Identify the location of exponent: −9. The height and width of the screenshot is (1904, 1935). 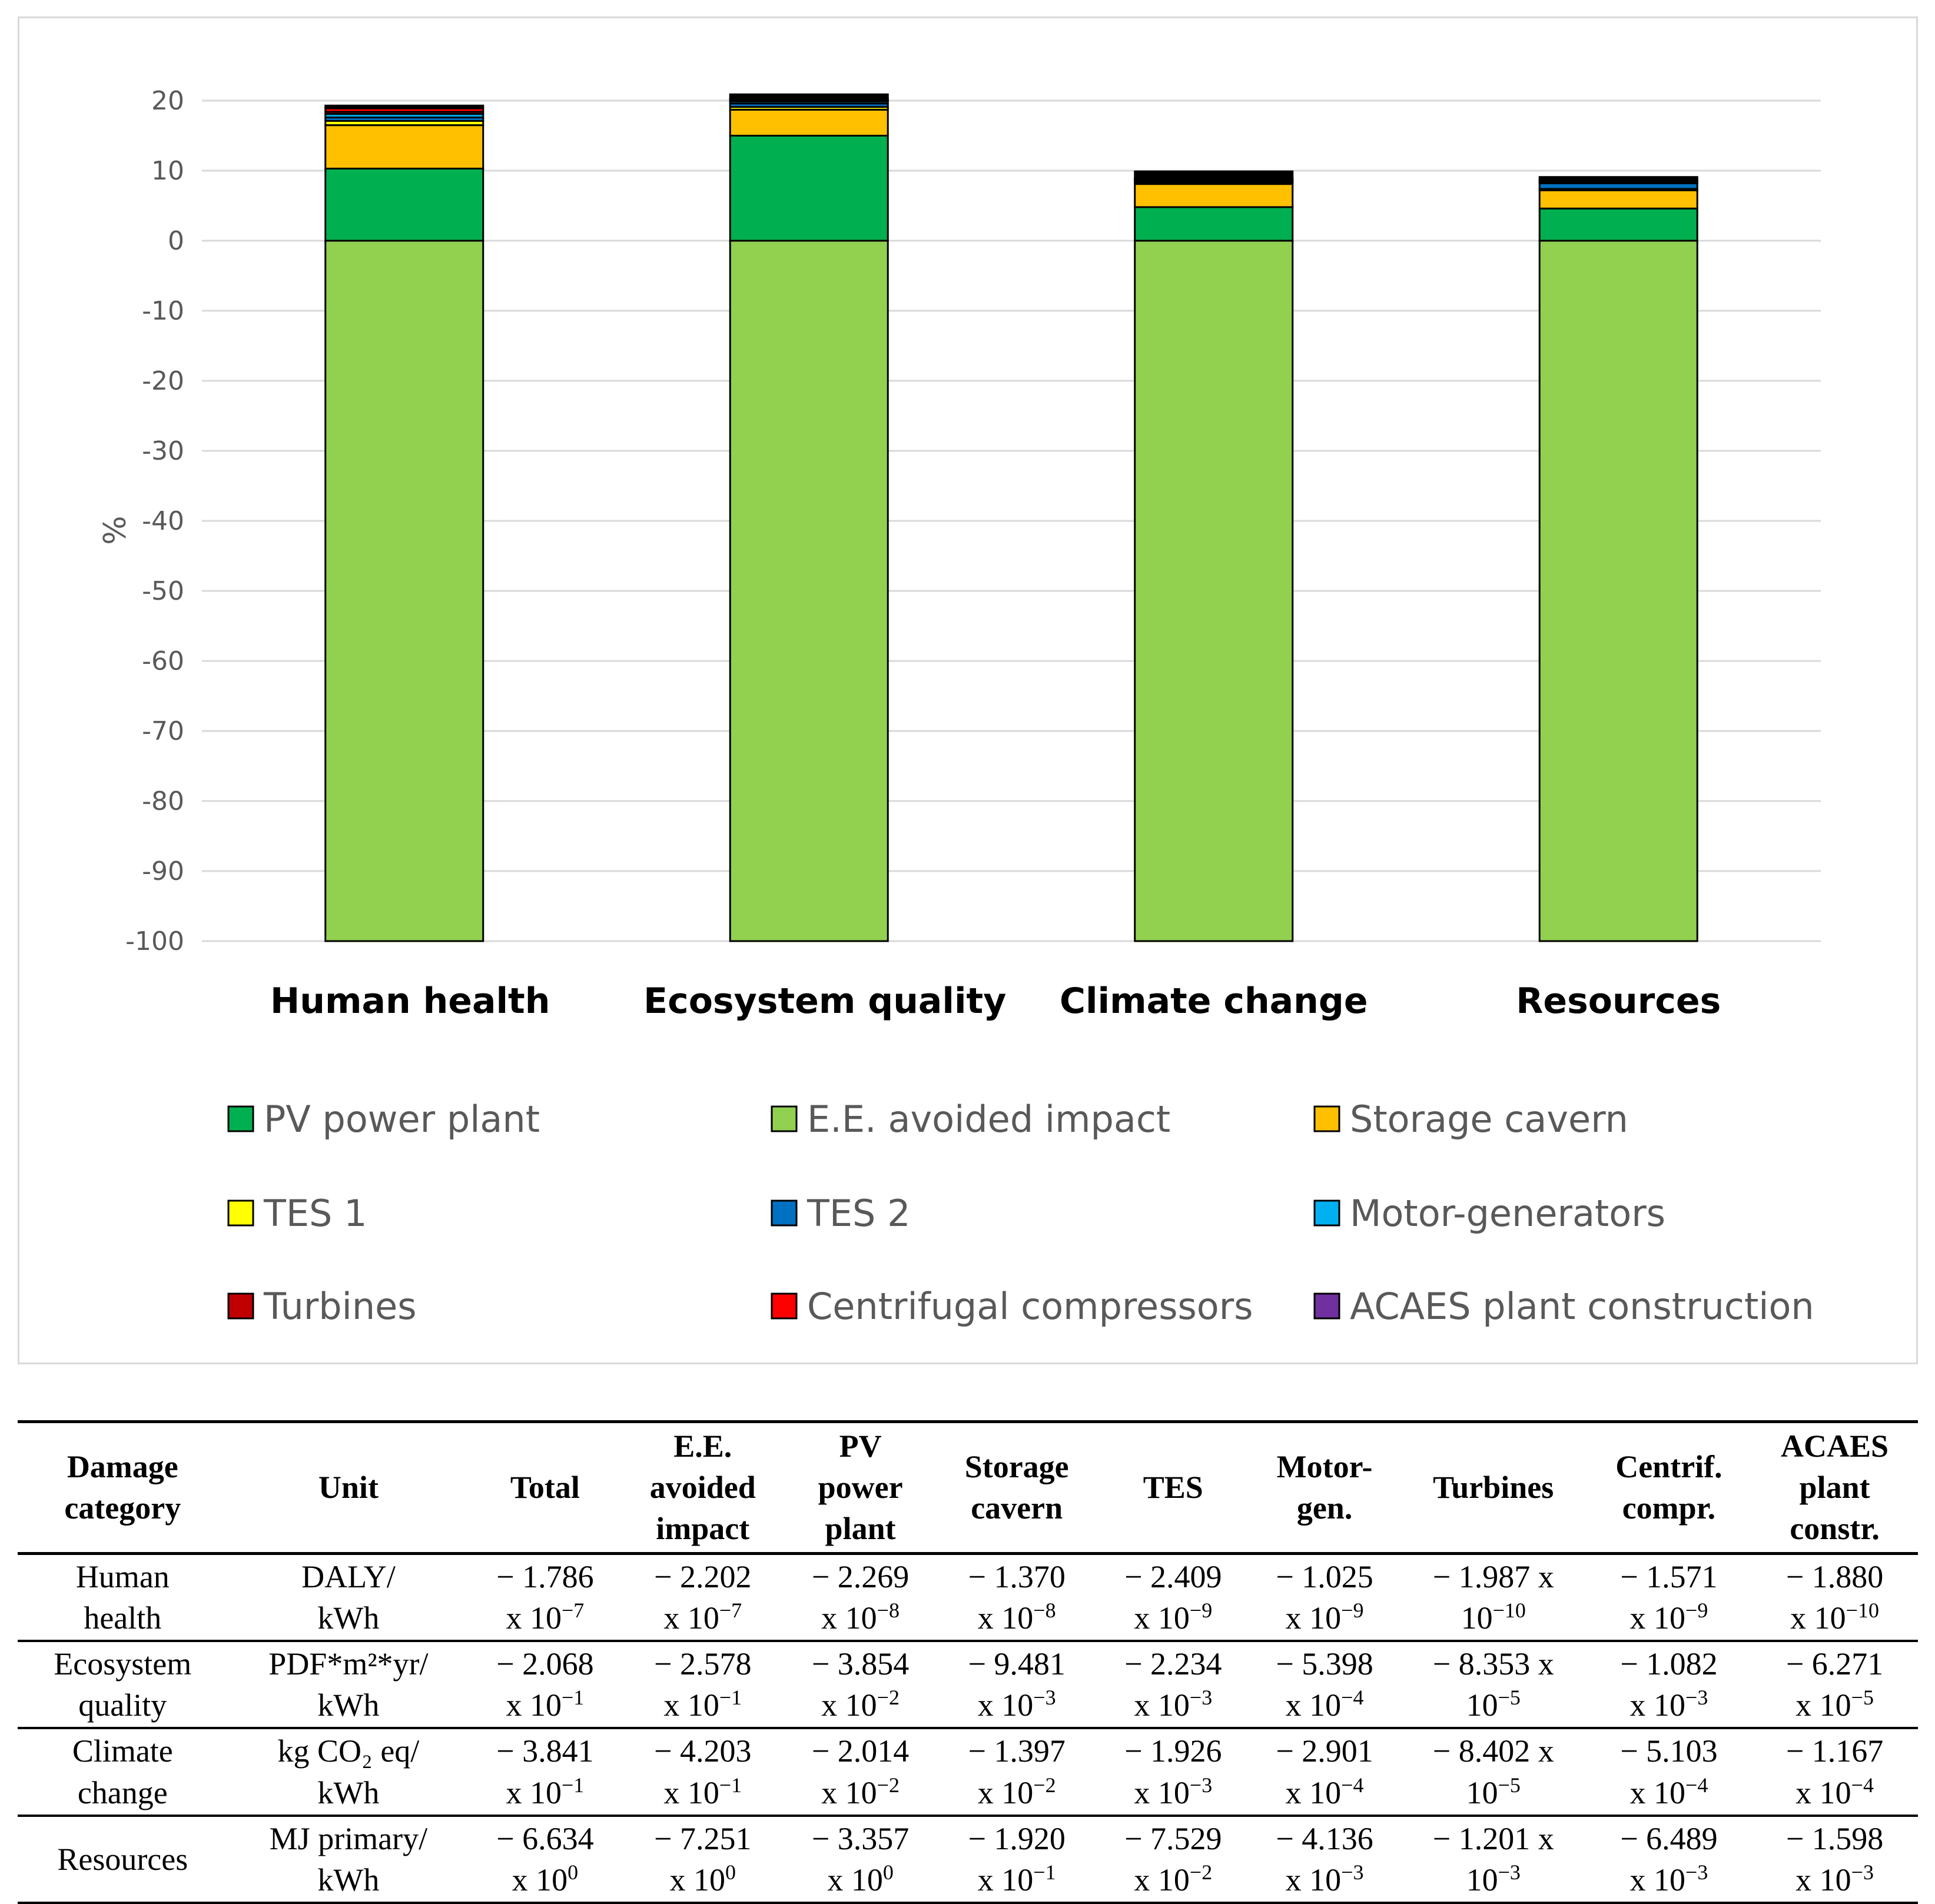
(1352, 1610).